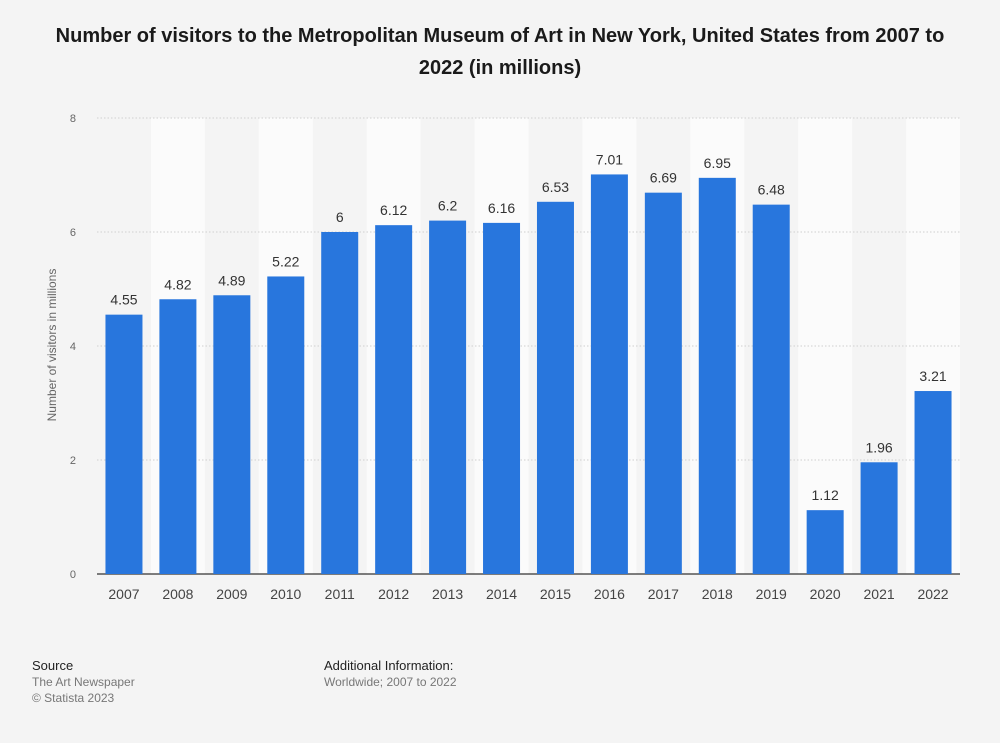 The image size is (1000, 743). What do you see at coordinates (123, 300) in the screenshot?
I see `value-label: 4.55` at bounding box center [123, 300].